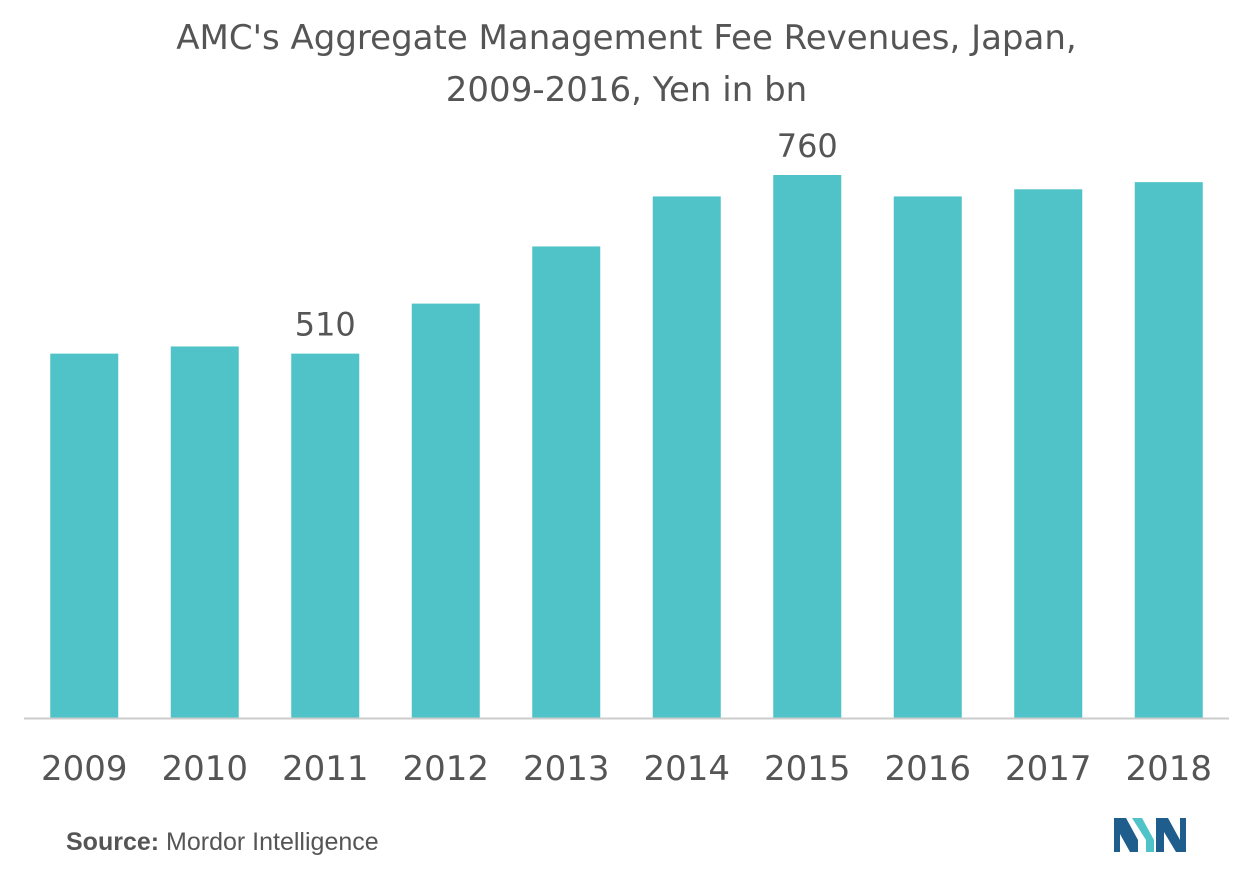  Describe the element at coordinates (204, 769) in the screenshot. I see `x-tick-label-2010: 2010` at that location.